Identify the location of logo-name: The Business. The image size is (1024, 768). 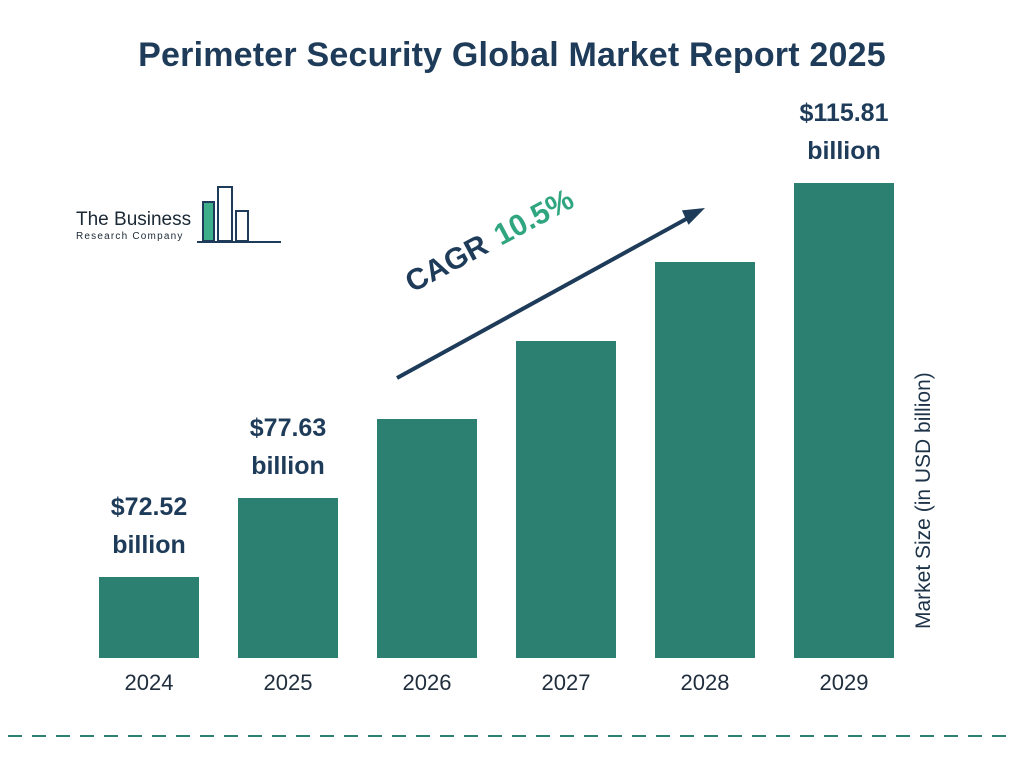
(134, 219).